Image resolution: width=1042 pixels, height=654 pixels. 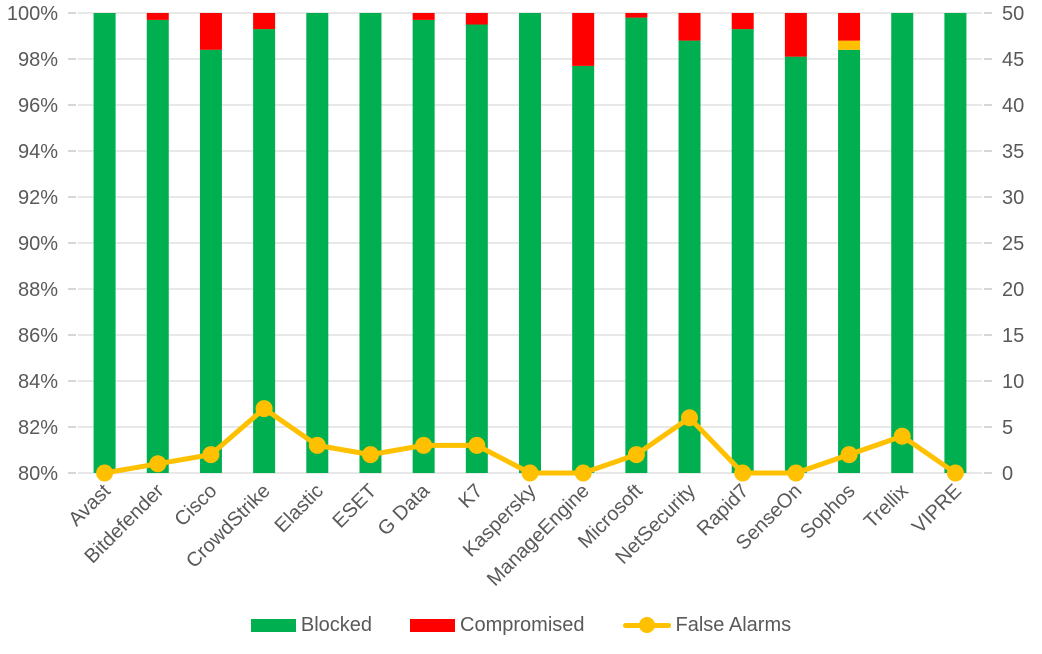 I want to click on legend-item-blocked: Blocked, so click(x=311, y=625).